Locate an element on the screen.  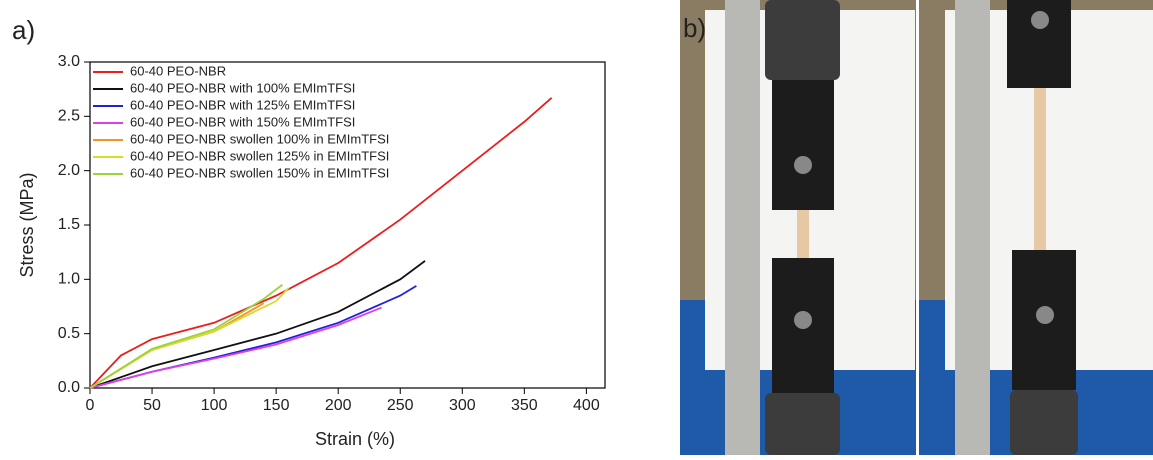
panel-label: b) is located at coordinates (694, 28).